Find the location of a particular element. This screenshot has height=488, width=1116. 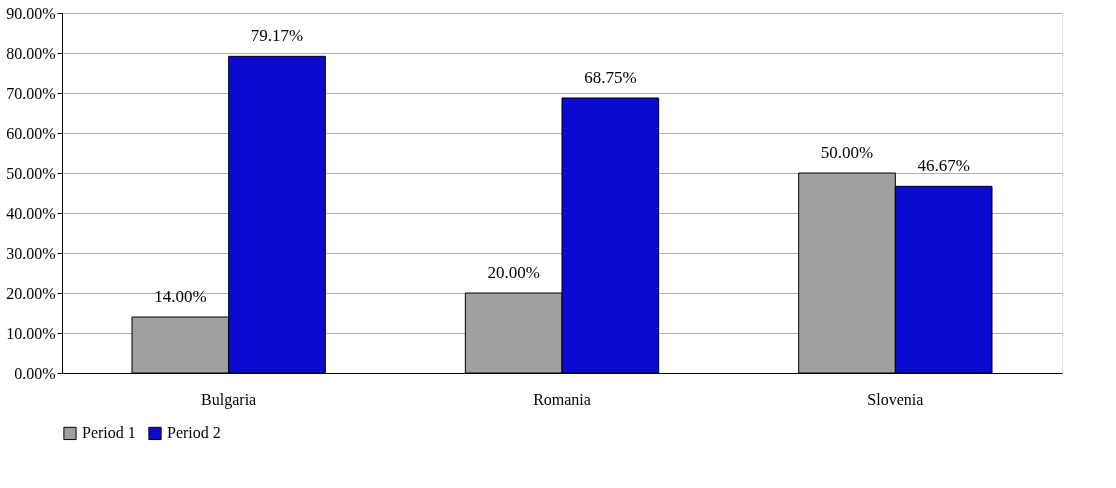

legend-label: Period 2 is located at coordinates (194, 433).